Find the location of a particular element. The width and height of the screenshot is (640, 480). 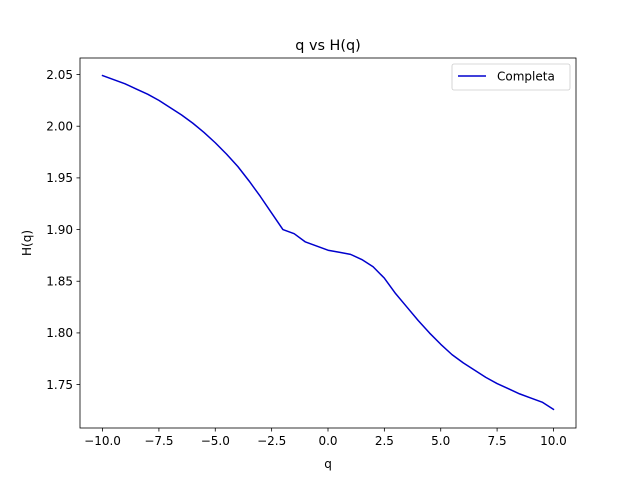

y-axis-label: H(q) is located at coordinates (27, 243).